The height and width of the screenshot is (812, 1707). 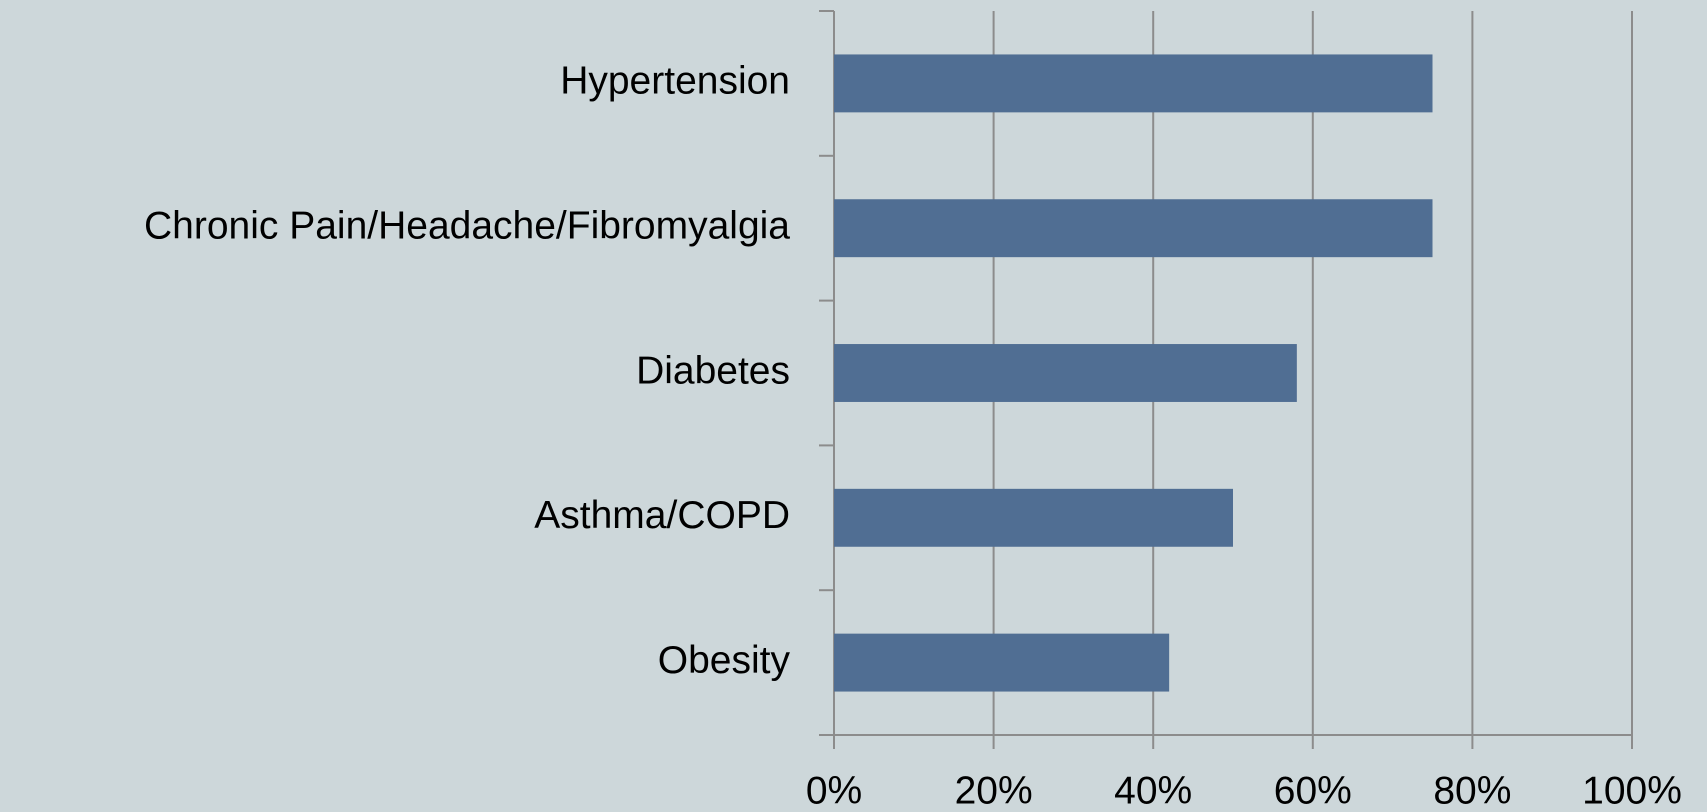 What do you see at coordinates (994, 790) in the screenshot?
I see `x-tick-label: 20%` at bounding box center [994, 790].